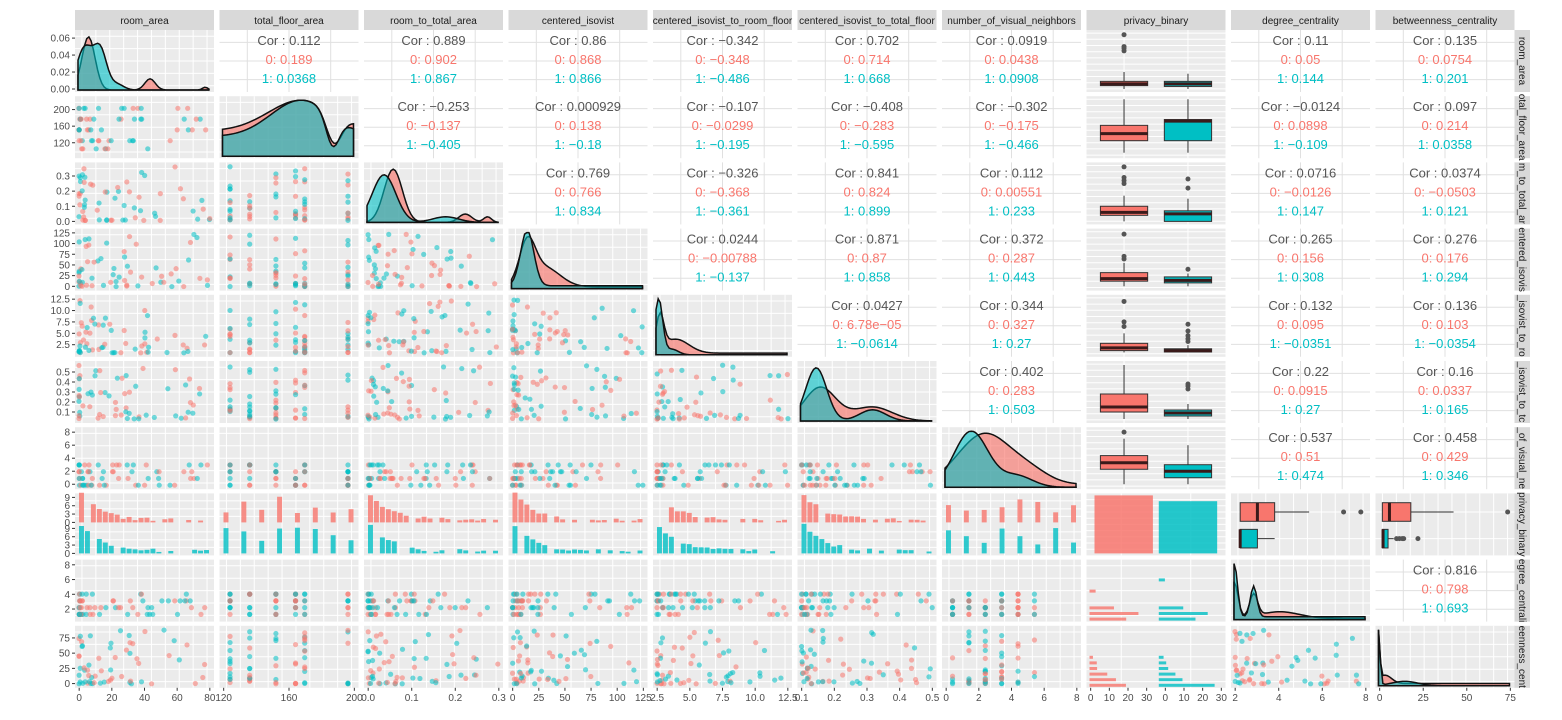  Describe the element at coordinates (900, 698) in the screenshot. I see `x-tick-label: 0.4` at that location.